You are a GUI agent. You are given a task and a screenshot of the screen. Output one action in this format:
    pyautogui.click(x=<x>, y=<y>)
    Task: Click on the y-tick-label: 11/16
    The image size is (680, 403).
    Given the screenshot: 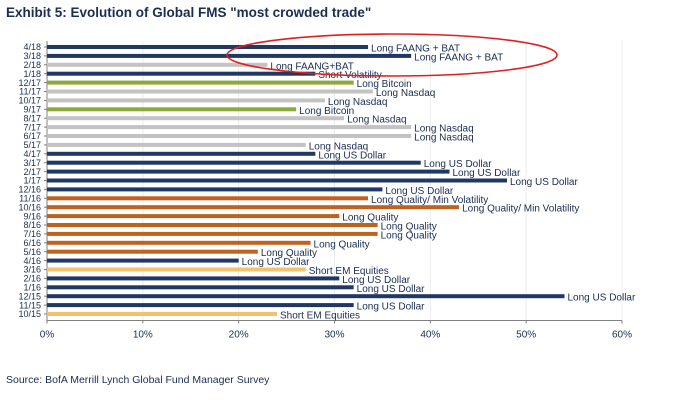 What is the action you would take?
    pyautogui.click(x=30, y=199)
    